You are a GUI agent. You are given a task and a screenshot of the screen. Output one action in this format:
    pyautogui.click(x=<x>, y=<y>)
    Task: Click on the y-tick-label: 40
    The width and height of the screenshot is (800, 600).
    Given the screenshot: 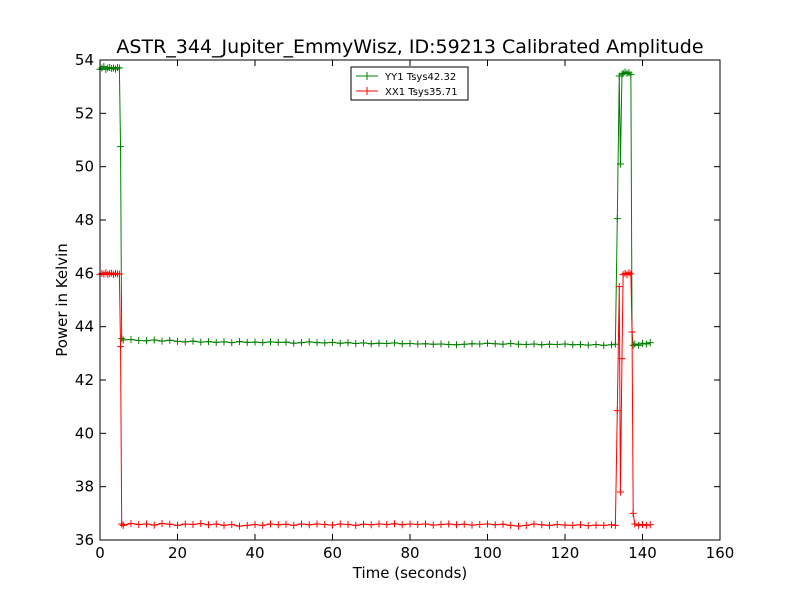 What is the action you would take?
    pyautogui.click(x=84, y=433)
    